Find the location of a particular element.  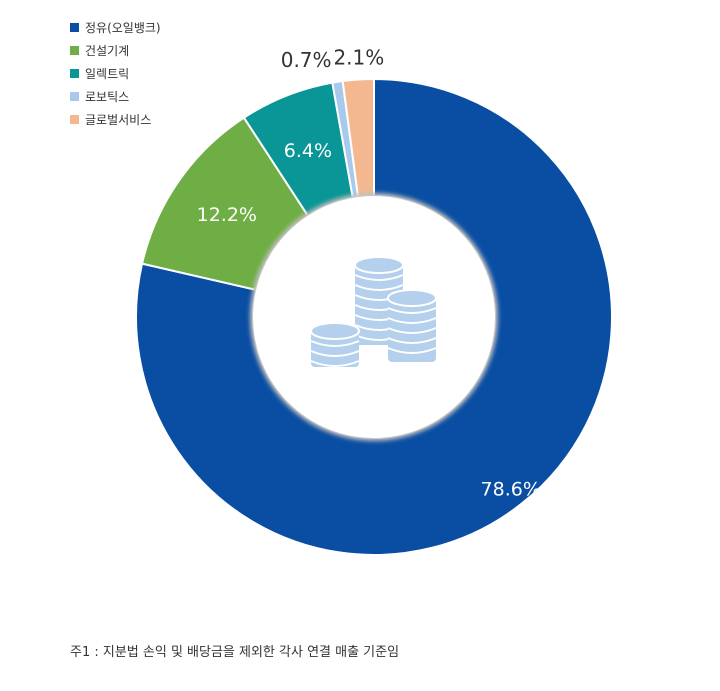

legend-label: 로보틱스 is located at coordinates (107, 97).